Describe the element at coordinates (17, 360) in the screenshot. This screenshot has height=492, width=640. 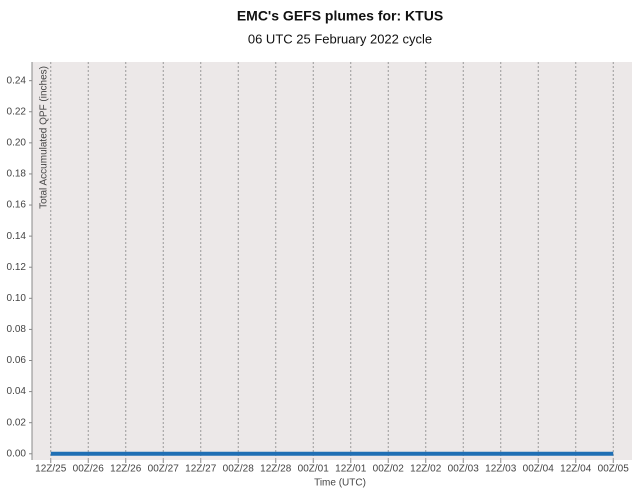
I see `y-tick-label: 0.06` at that location.